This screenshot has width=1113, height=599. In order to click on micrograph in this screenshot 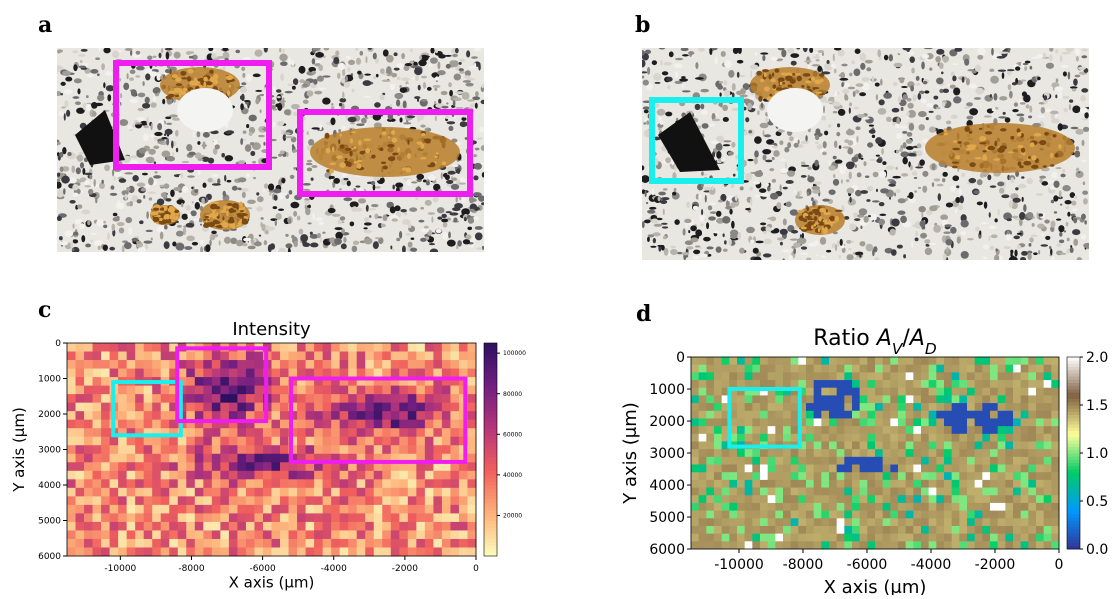, I will do `click(866, 154)`.